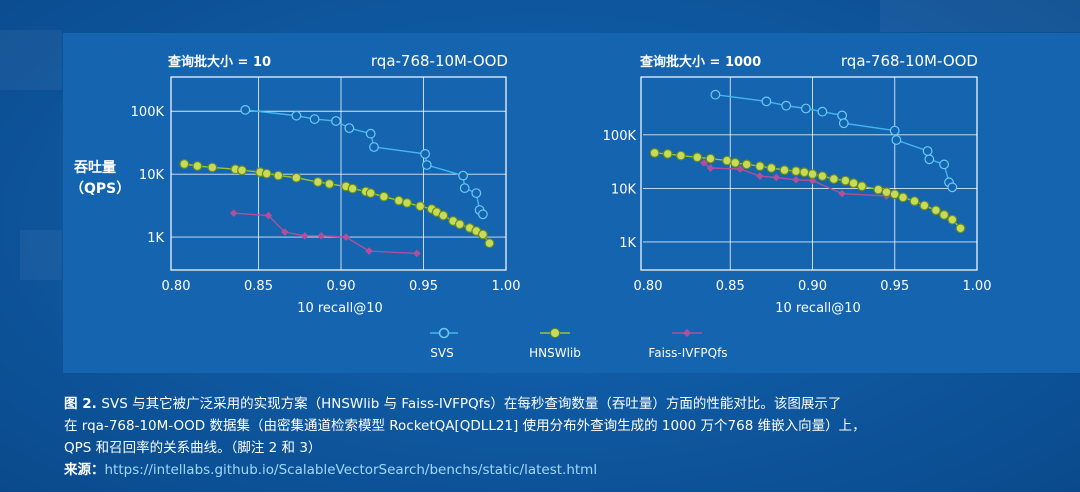 This screenshot has height=492, width=1080. What do you see at coordinates (100, 189) in the screenshot?
I see `chart1-ylabel-line2: （QPS）` at bounding box center [100, 189].